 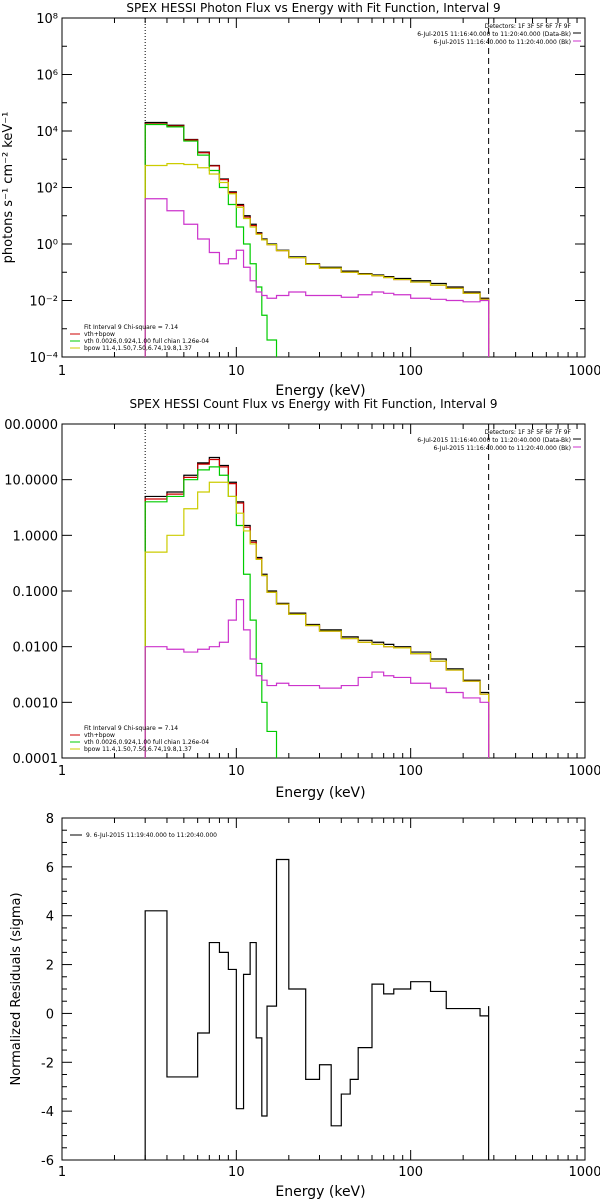 What do you see at coordinates (47, 245) in the screenshot?
I see `y-tick-label: 10⁰` at bounding box center [47, 245].